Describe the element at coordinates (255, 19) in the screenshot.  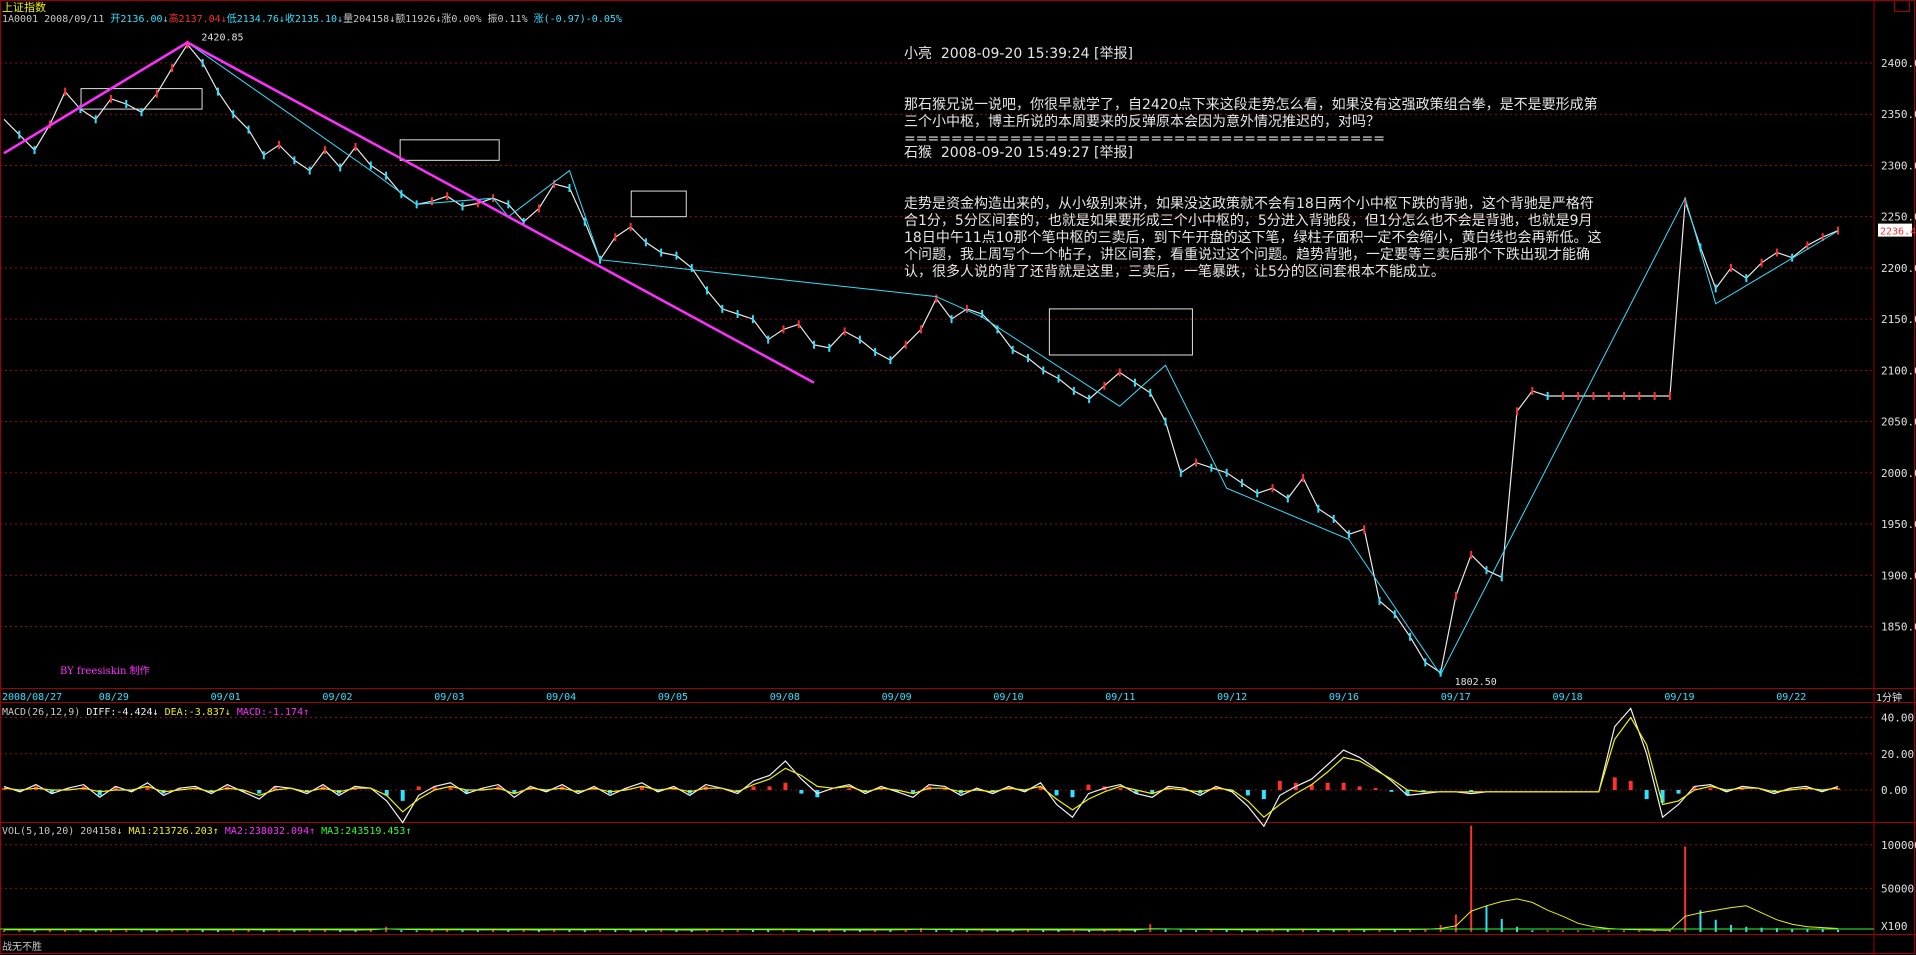
I see `quote-low: 低2134.76↓` at that location.